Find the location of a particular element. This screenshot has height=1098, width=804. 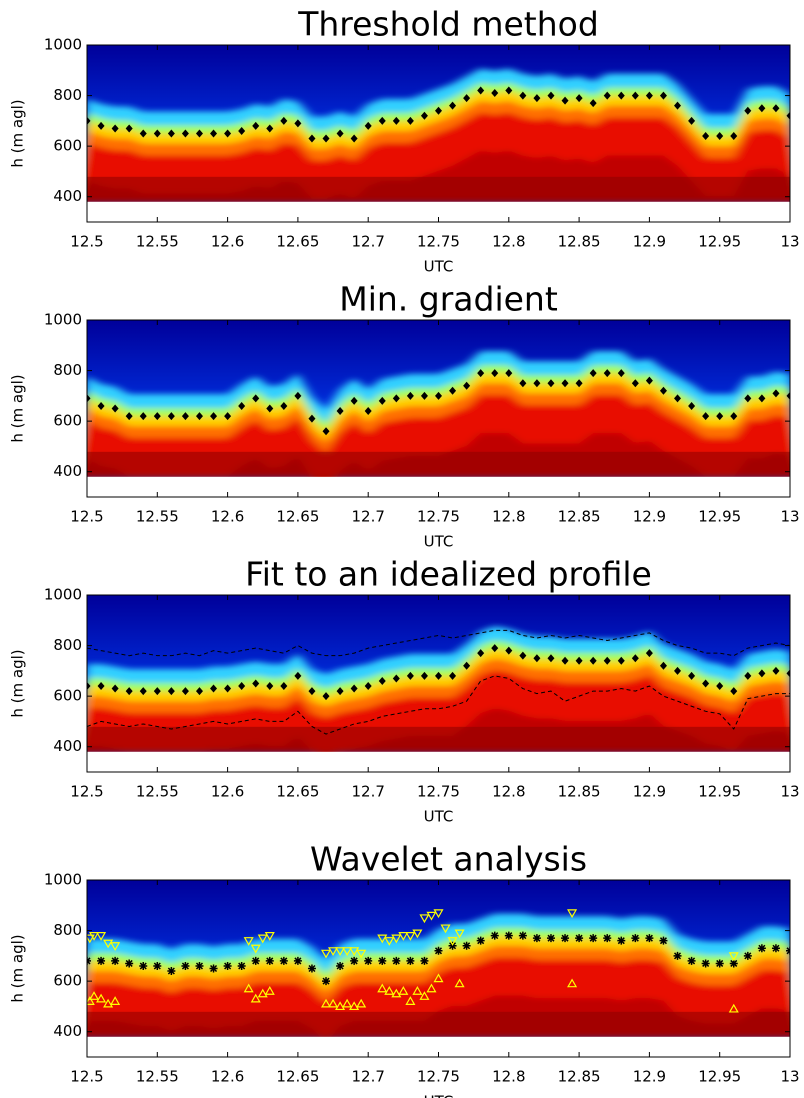

y-axis-label: h (m agl) is located at coordinates (18, 133).